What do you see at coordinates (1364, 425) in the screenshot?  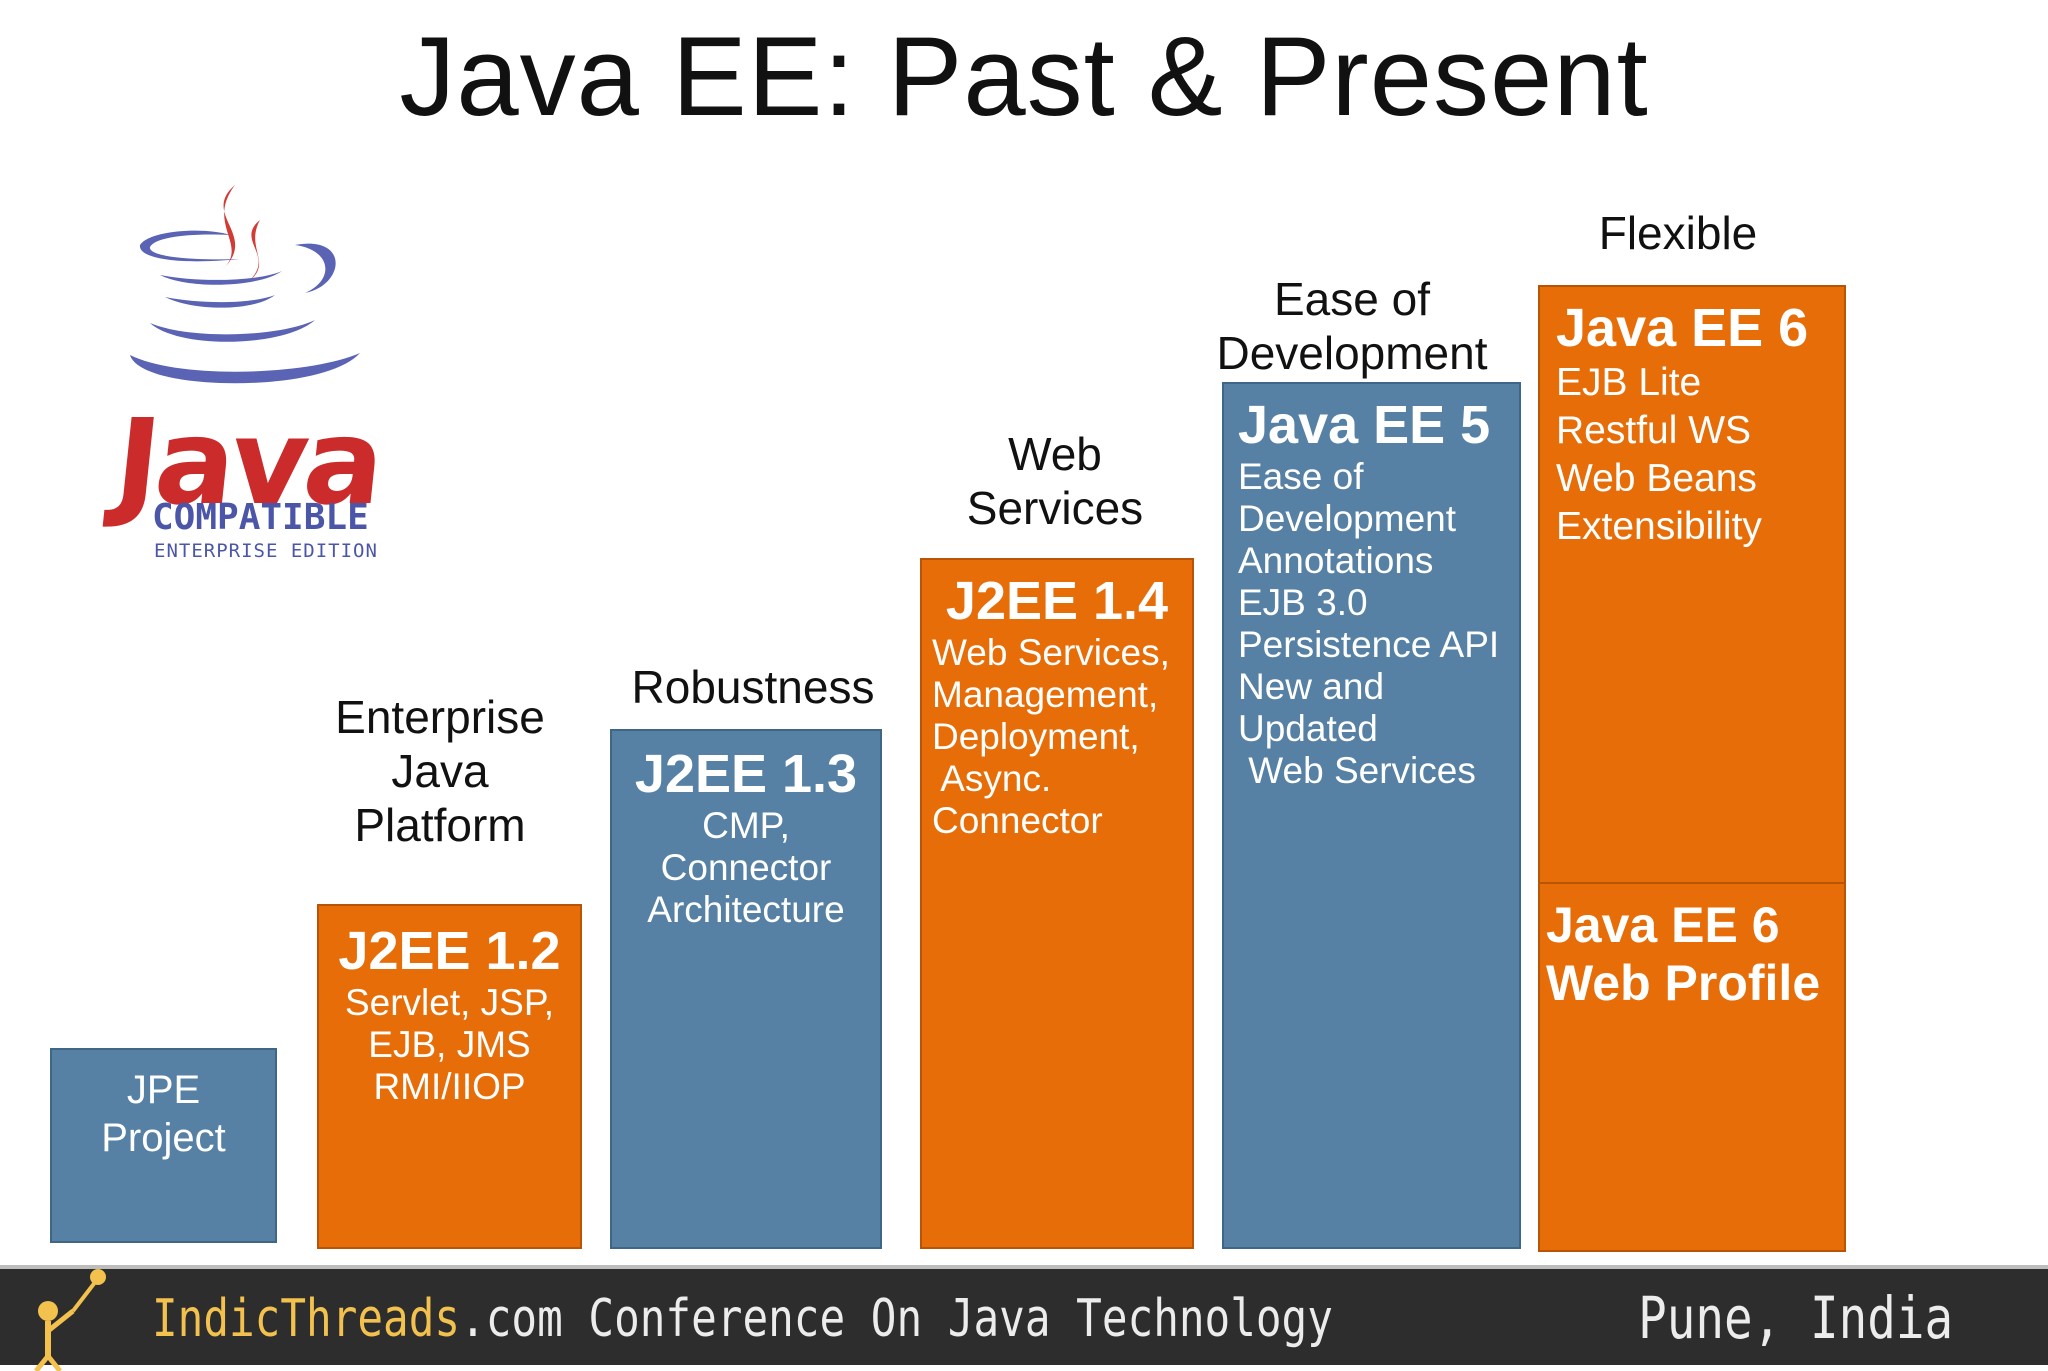 I see `box-title: Java EE 5` at bounding box center [1364, 425].